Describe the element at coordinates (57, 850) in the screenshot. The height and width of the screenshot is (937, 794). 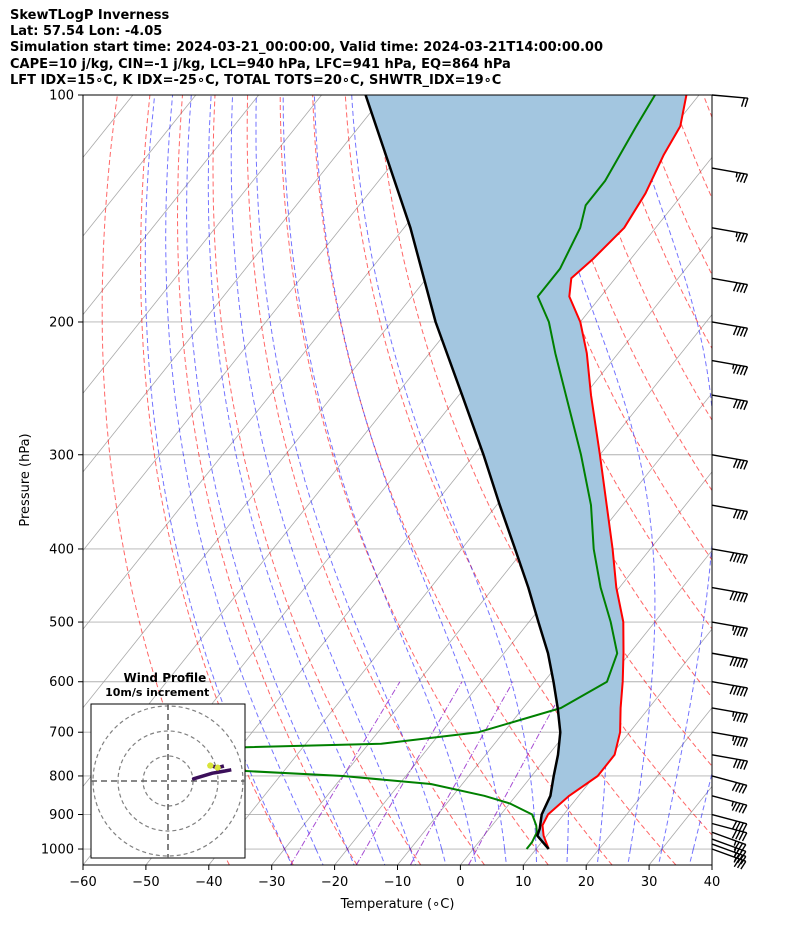
I see `y-tick-label: 1000` at that location.